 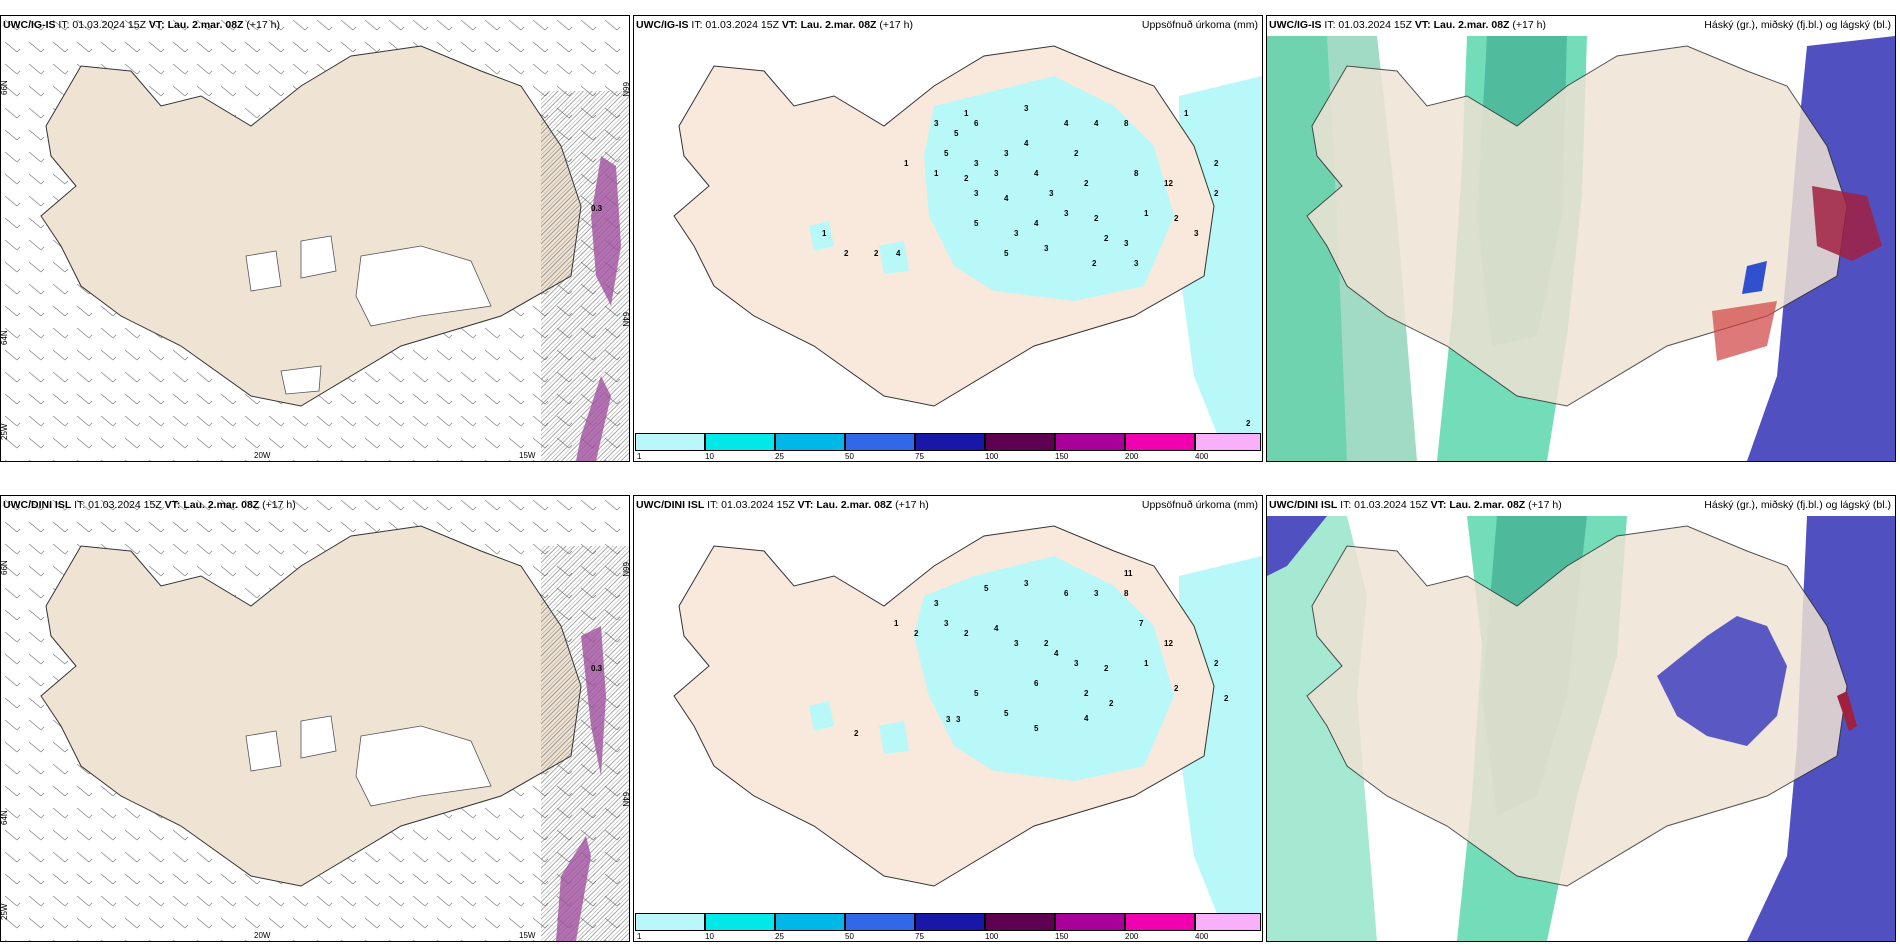 What do you see at coordinates (1049, 188) in the screenshot?
I see `precip-region` at bounding box center [1049, 188].